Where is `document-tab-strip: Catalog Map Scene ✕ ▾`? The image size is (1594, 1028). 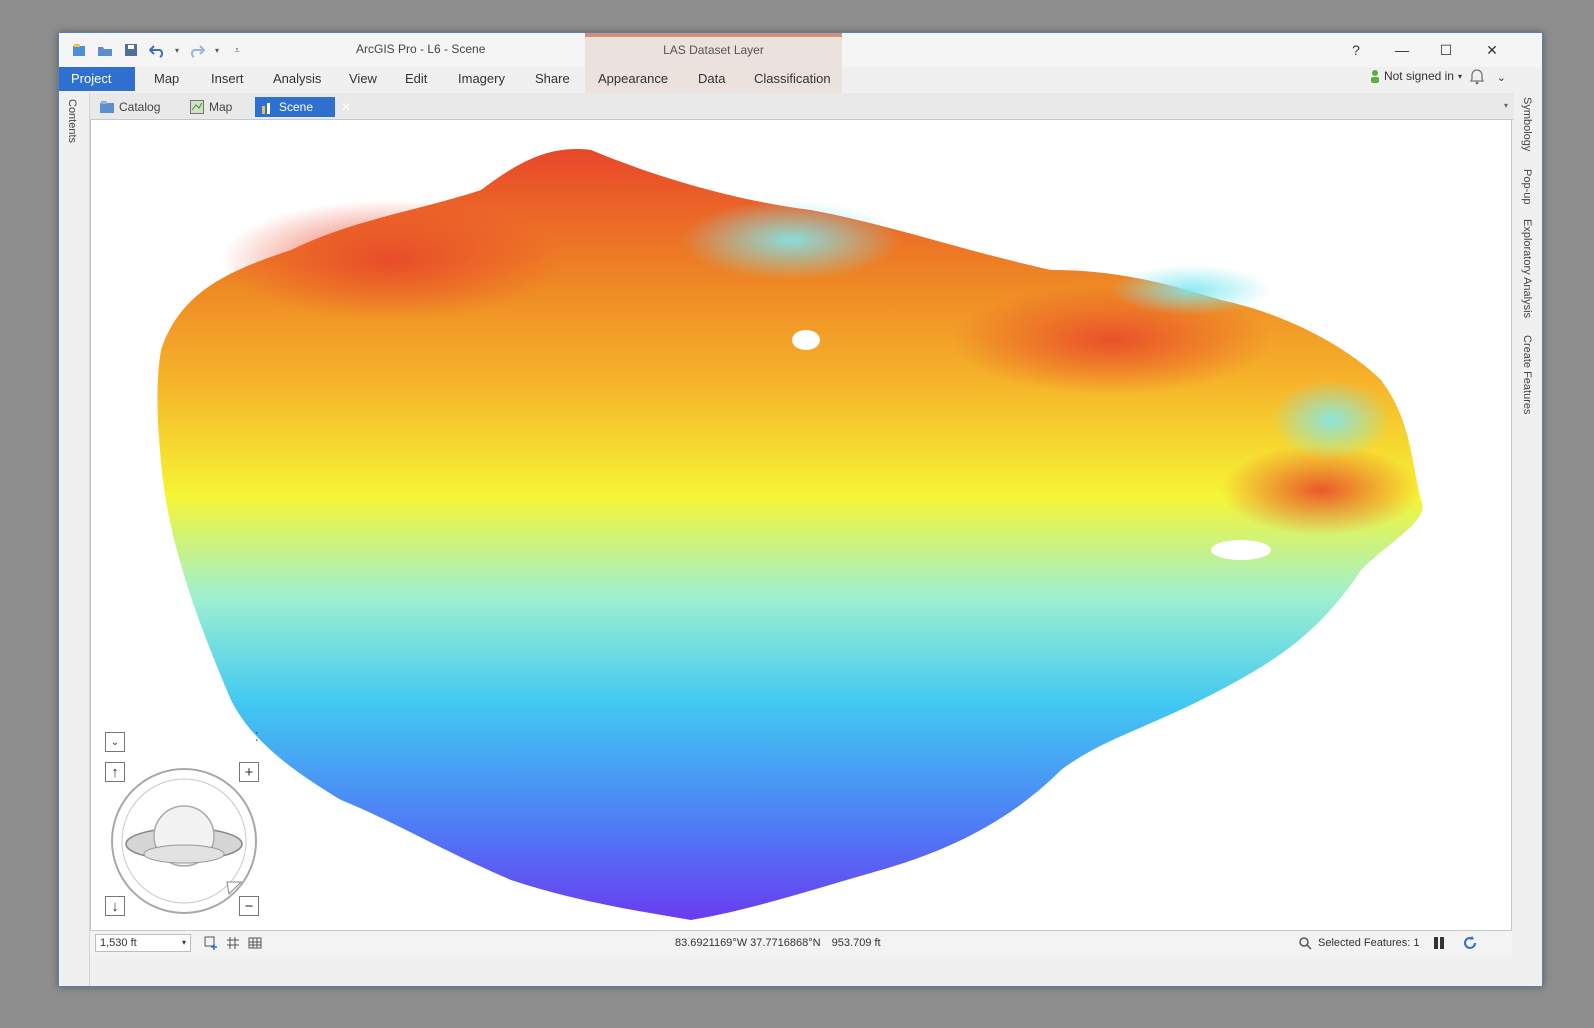 document-tab-strip: Catalog Map Scene ✕ ▾ is located at coordinates (800, 106).